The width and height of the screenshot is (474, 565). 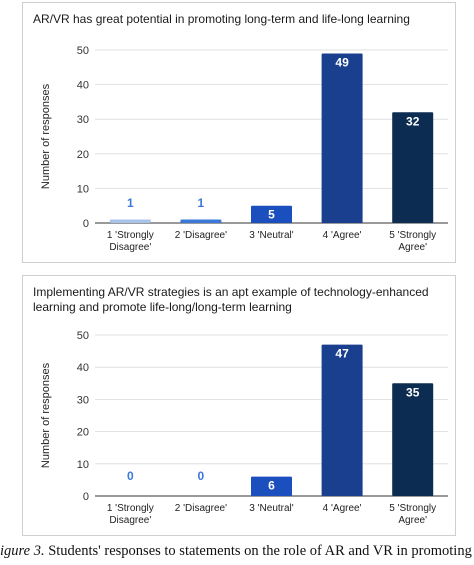 I want to click on bar-value-label: 35, so click(x=413, y=392).